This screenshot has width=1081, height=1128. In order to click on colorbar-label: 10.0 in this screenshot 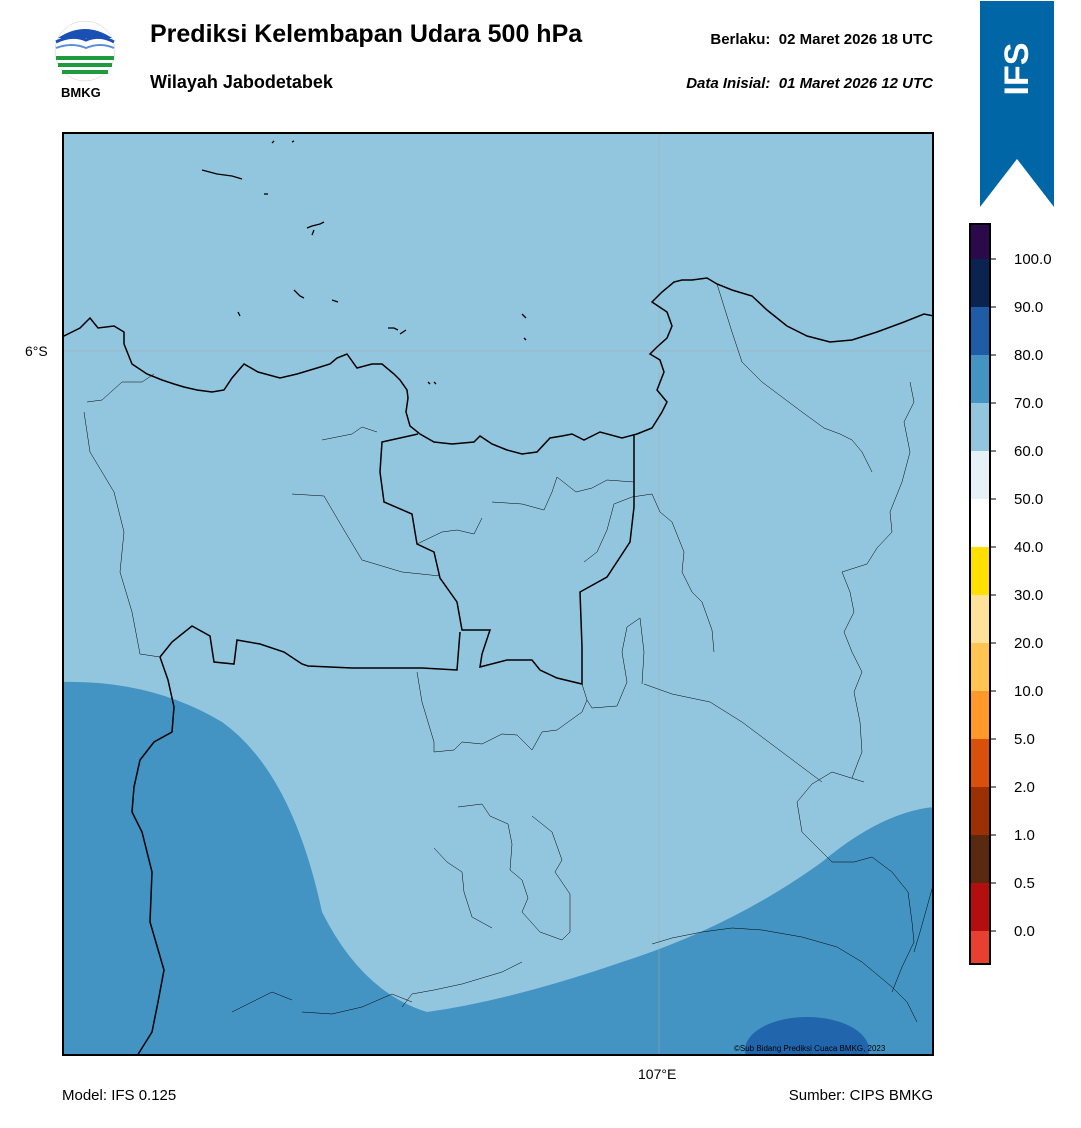, I will do `click(1029, 691)`.